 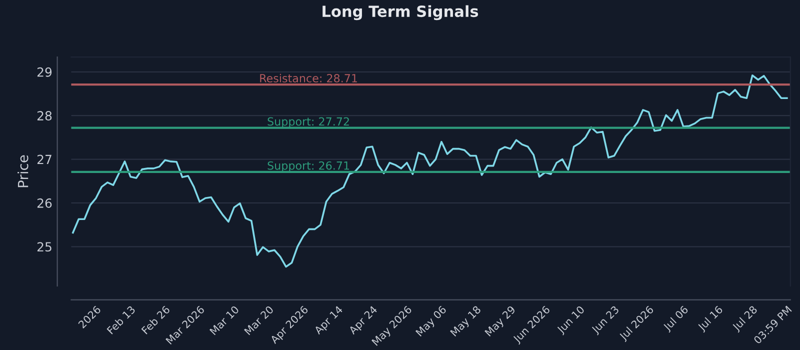 I want to click on y-tick-label: 28, so click(x=44, y=116).